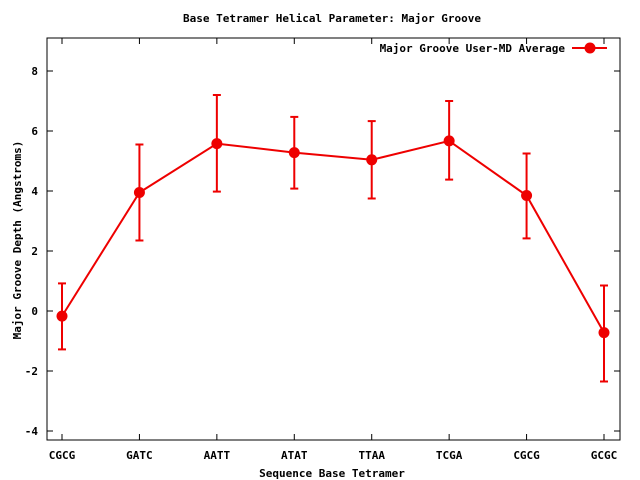 Image resolution: width=640 pixels, height=480 pixels. I want to click on x-tick-label: TTAA, so click(371, 455).